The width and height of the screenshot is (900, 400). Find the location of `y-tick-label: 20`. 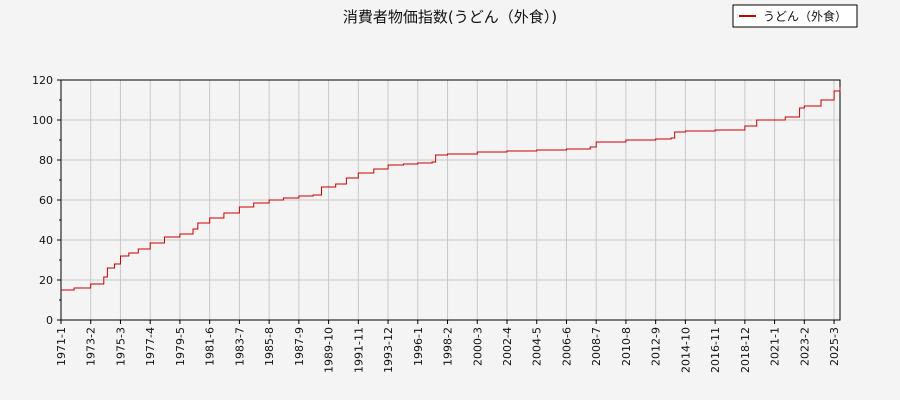

y-tick-label: 20 is located at coordinates (46, 280).